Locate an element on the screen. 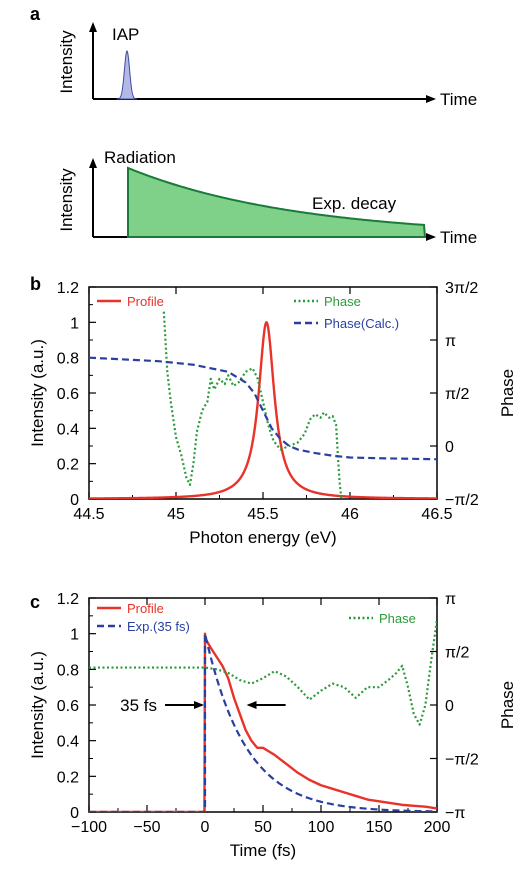 The image size is (526, 872). y-tick-label-c: 1 is located at coordinates (74, 635).